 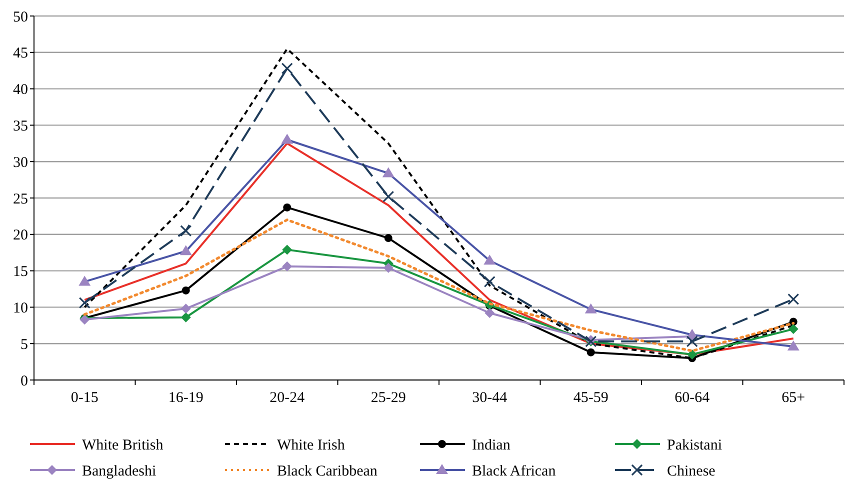 What do you see at coordinates (123, 445) in the screenshot?
I see `legend-label: White British` at bounding box center [123, 445].